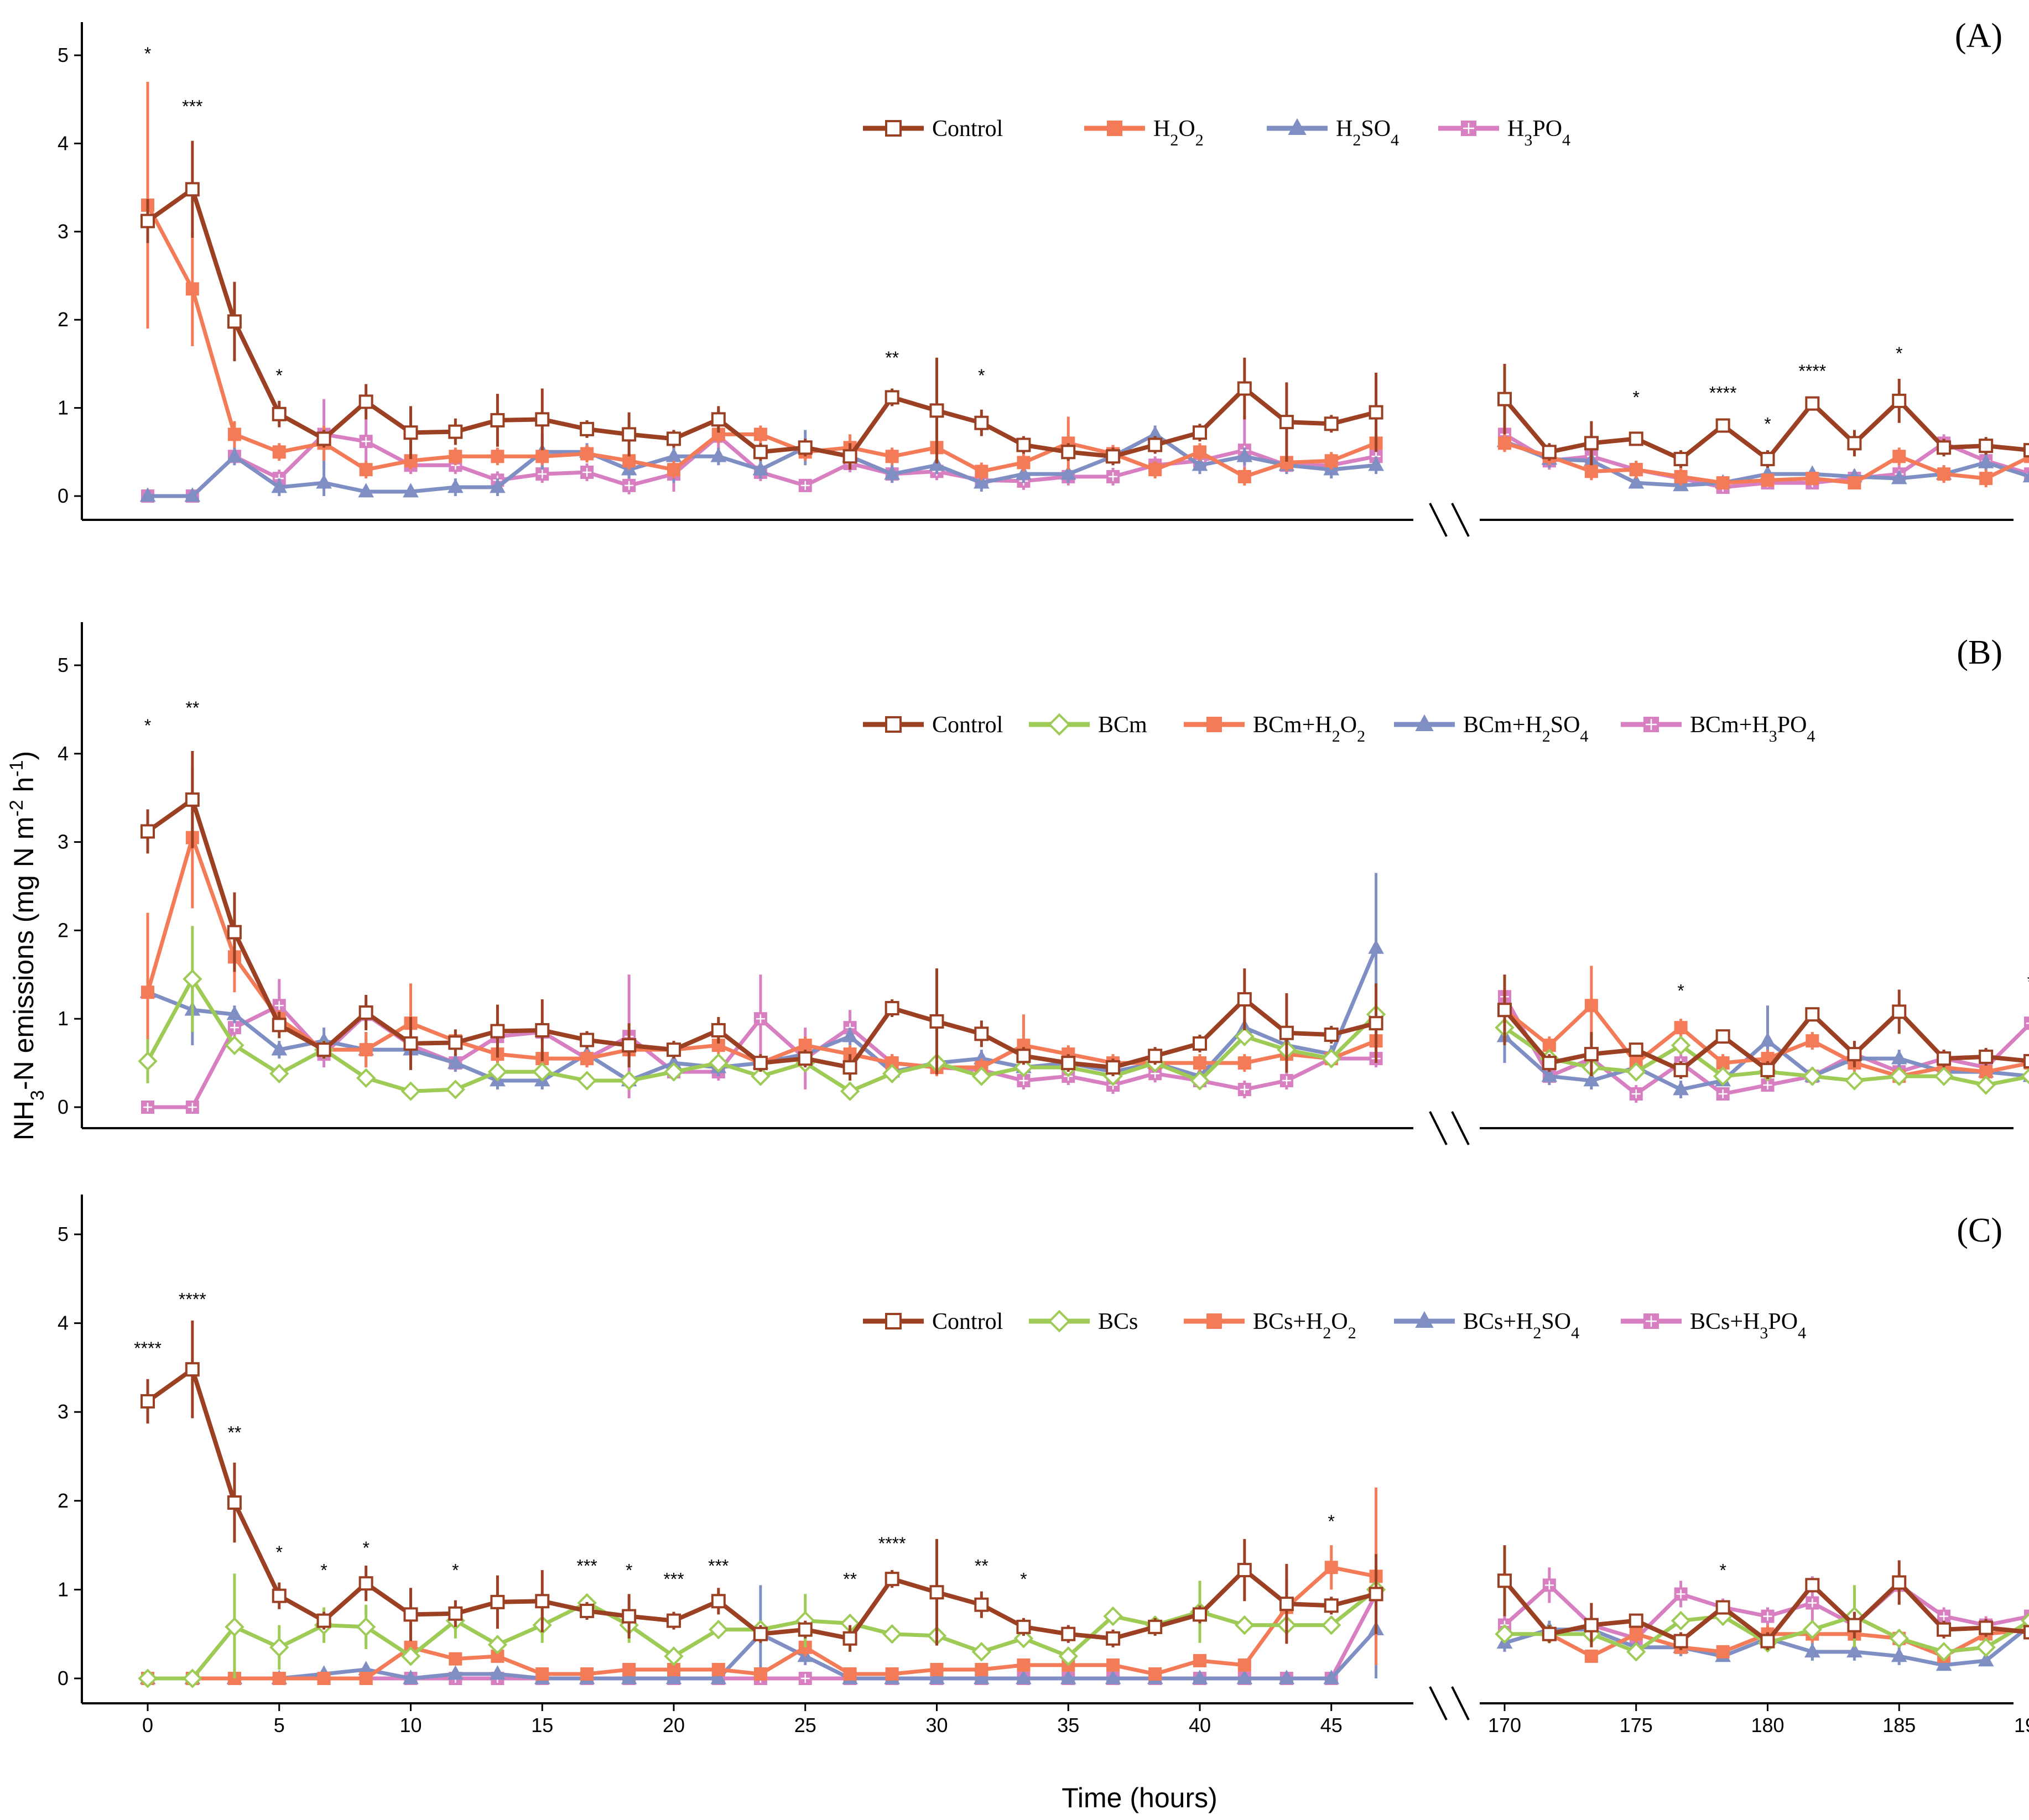 The image size is (2029, 1820). I want to click on panel-c-legend: Control BCs BCs+H2O2 BCs+H2SO4 BCs+H3PO4, so click(1334, 1325).